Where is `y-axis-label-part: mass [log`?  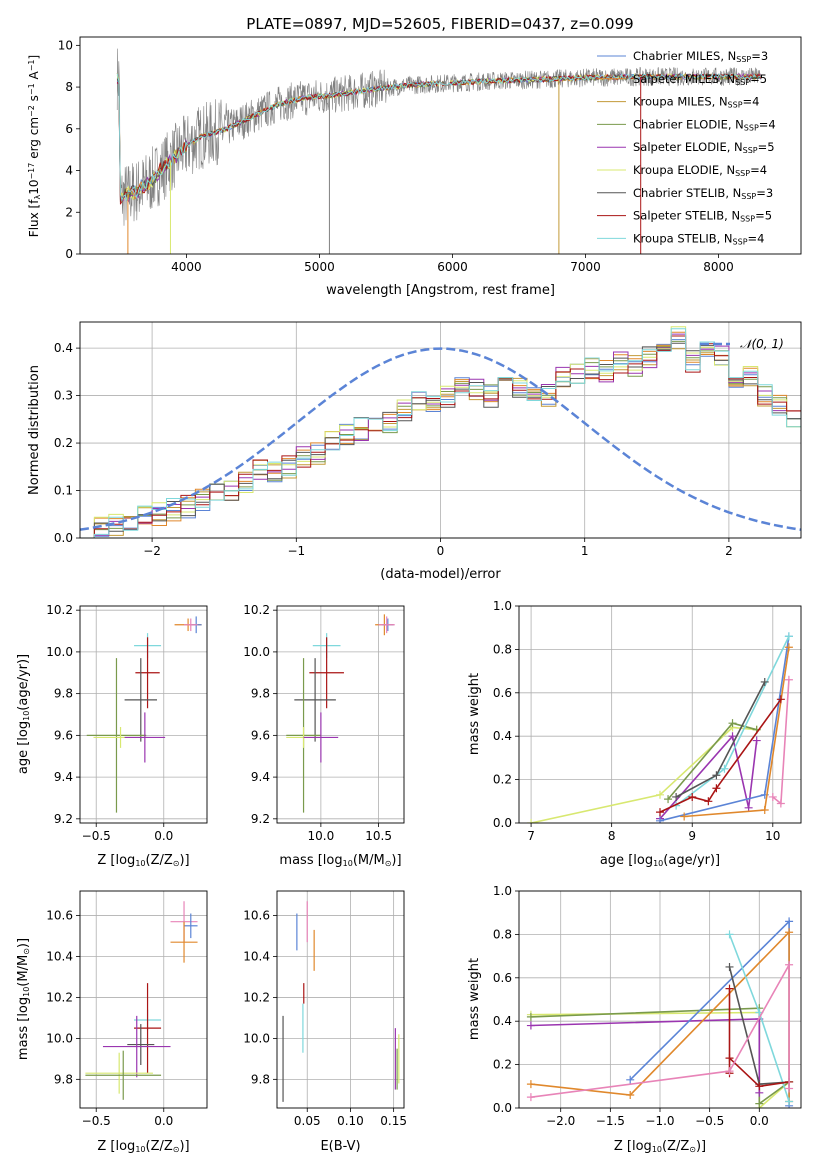 y-axis-label-part: mass [log is located at coordinates (23, 1028).